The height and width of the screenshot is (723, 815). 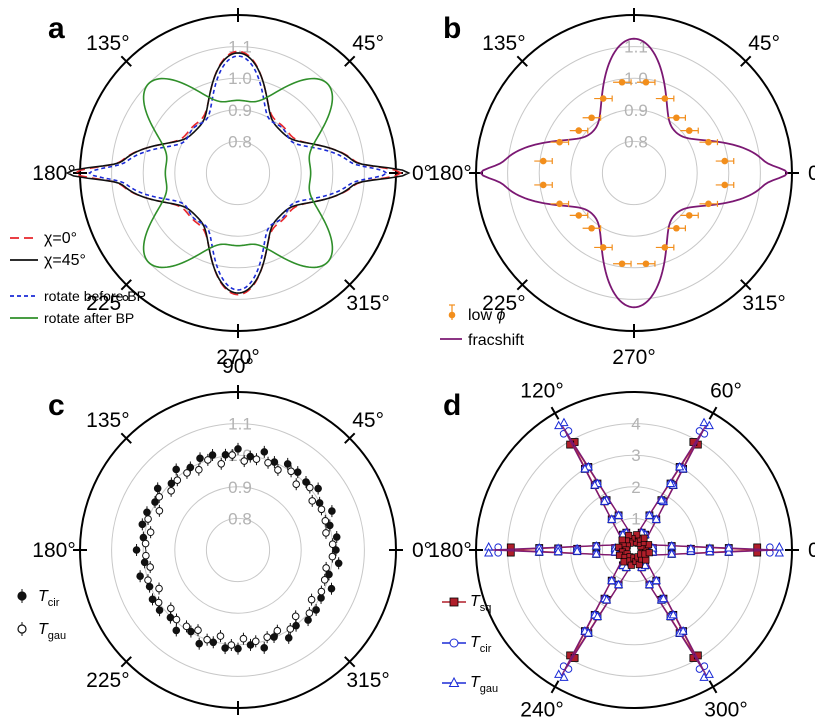 What do you see at coordinates (53, 550) in the screenshot?
I see `angle-label-180: 180°` at bounding box center [53, 550].